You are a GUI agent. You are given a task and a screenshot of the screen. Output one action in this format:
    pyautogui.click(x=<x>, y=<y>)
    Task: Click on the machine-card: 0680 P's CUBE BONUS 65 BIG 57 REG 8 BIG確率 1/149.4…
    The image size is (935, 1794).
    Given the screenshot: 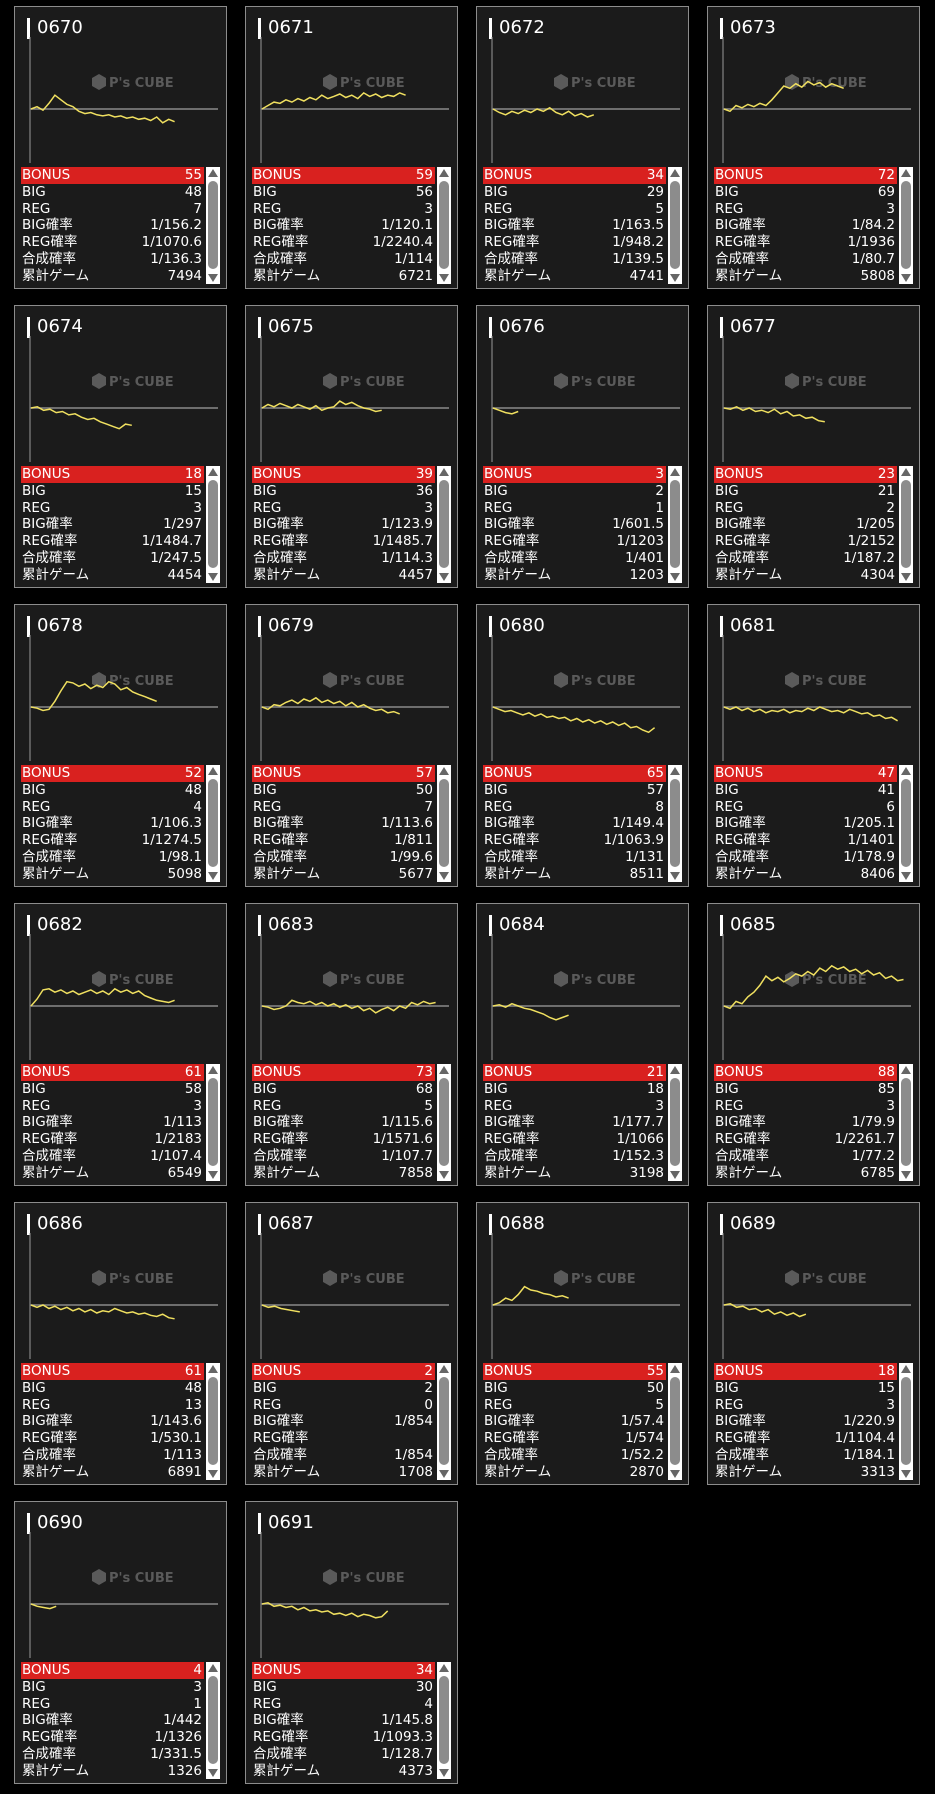 What is the action you would take?
    pyautogui.click(x=582, y=745)
    